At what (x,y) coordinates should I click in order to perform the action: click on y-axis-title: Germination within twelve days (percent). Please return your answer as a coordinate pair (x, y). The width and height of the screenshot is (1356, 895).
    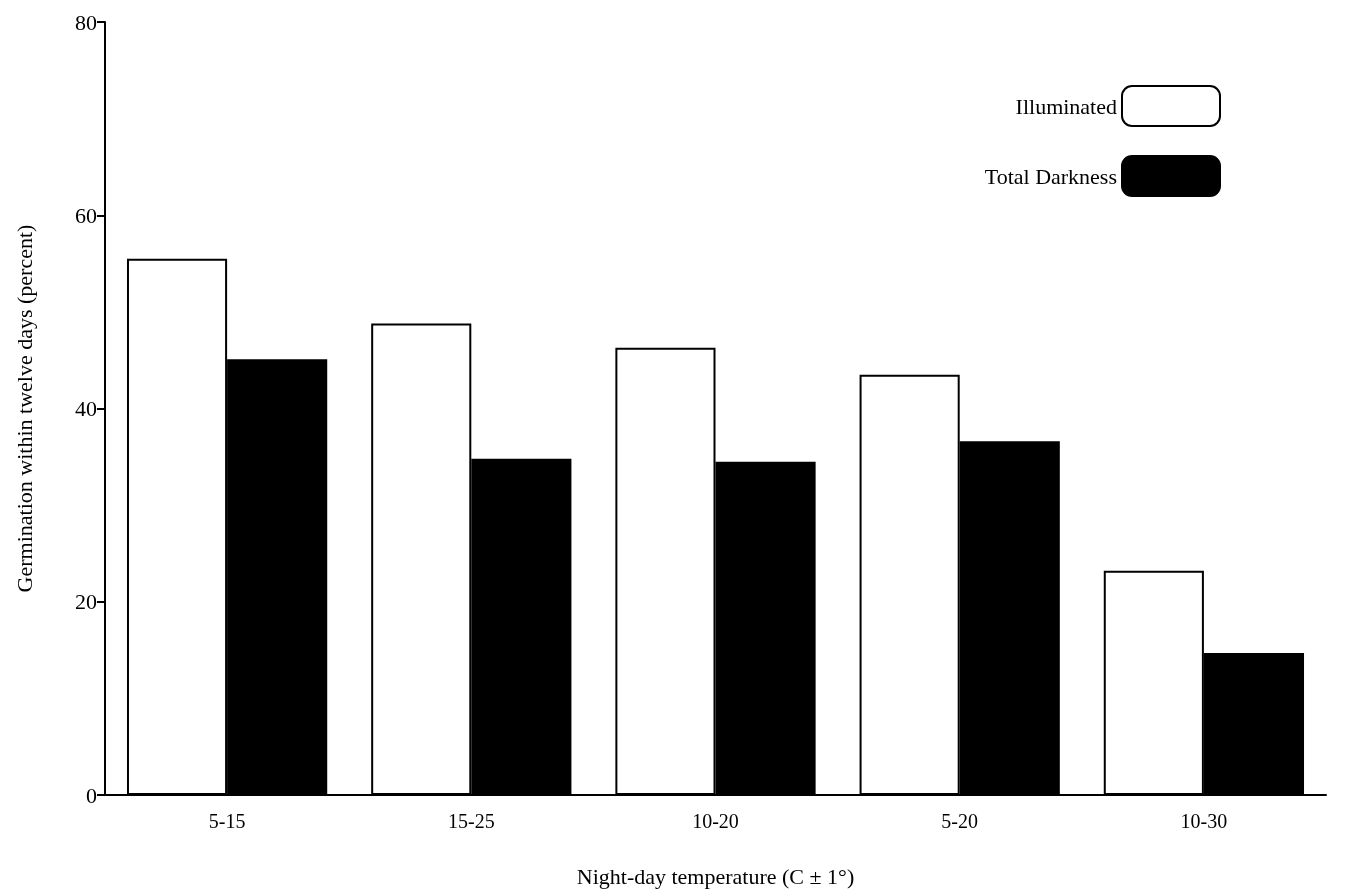
    Looking at the image, I should click on (24, 408).